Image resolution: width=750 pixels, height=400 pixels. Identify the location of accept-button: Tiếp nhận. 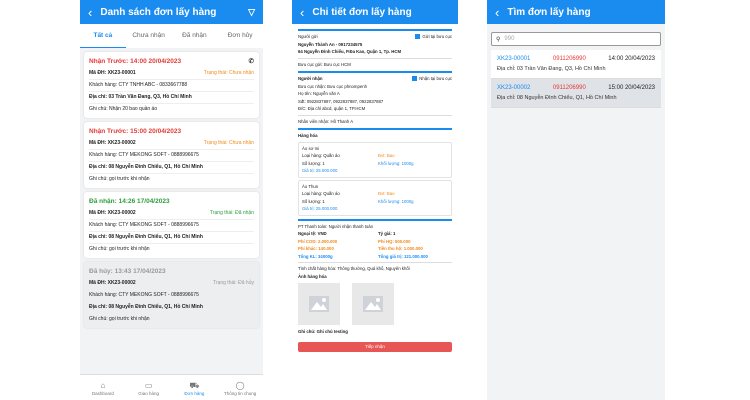
(375, 346).